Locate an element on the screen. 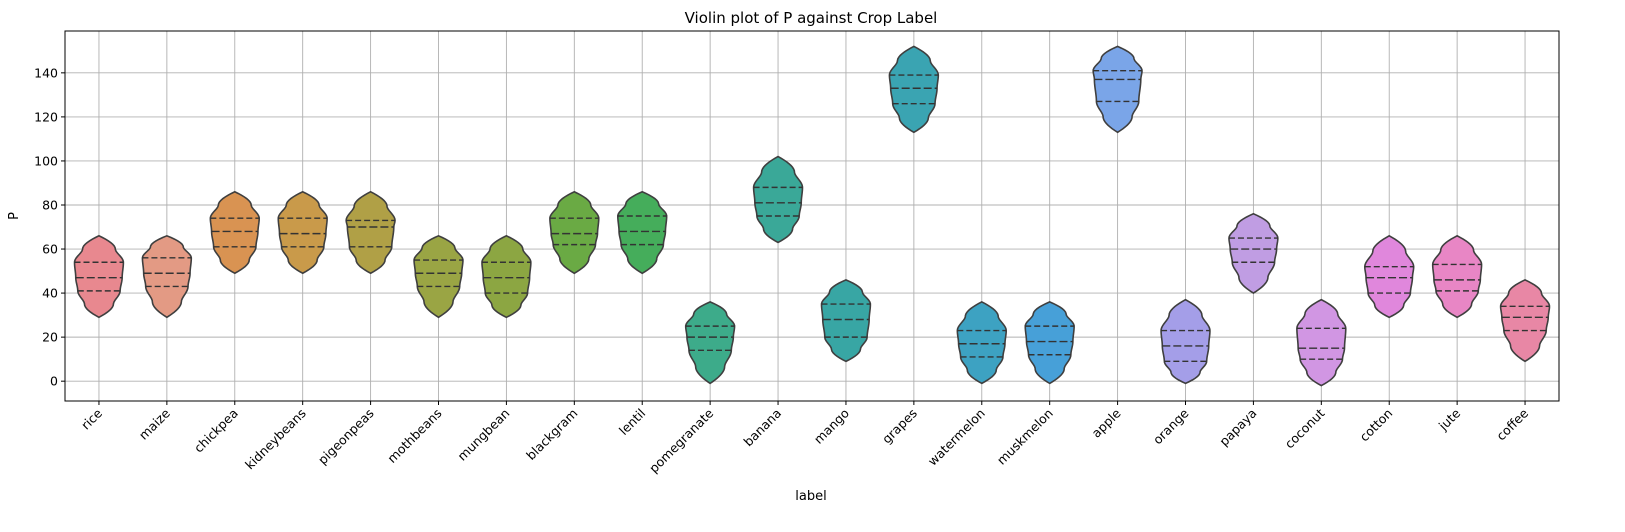 The image size is (1625, 532). violin-coffee is located at coordinates (1525, 320).